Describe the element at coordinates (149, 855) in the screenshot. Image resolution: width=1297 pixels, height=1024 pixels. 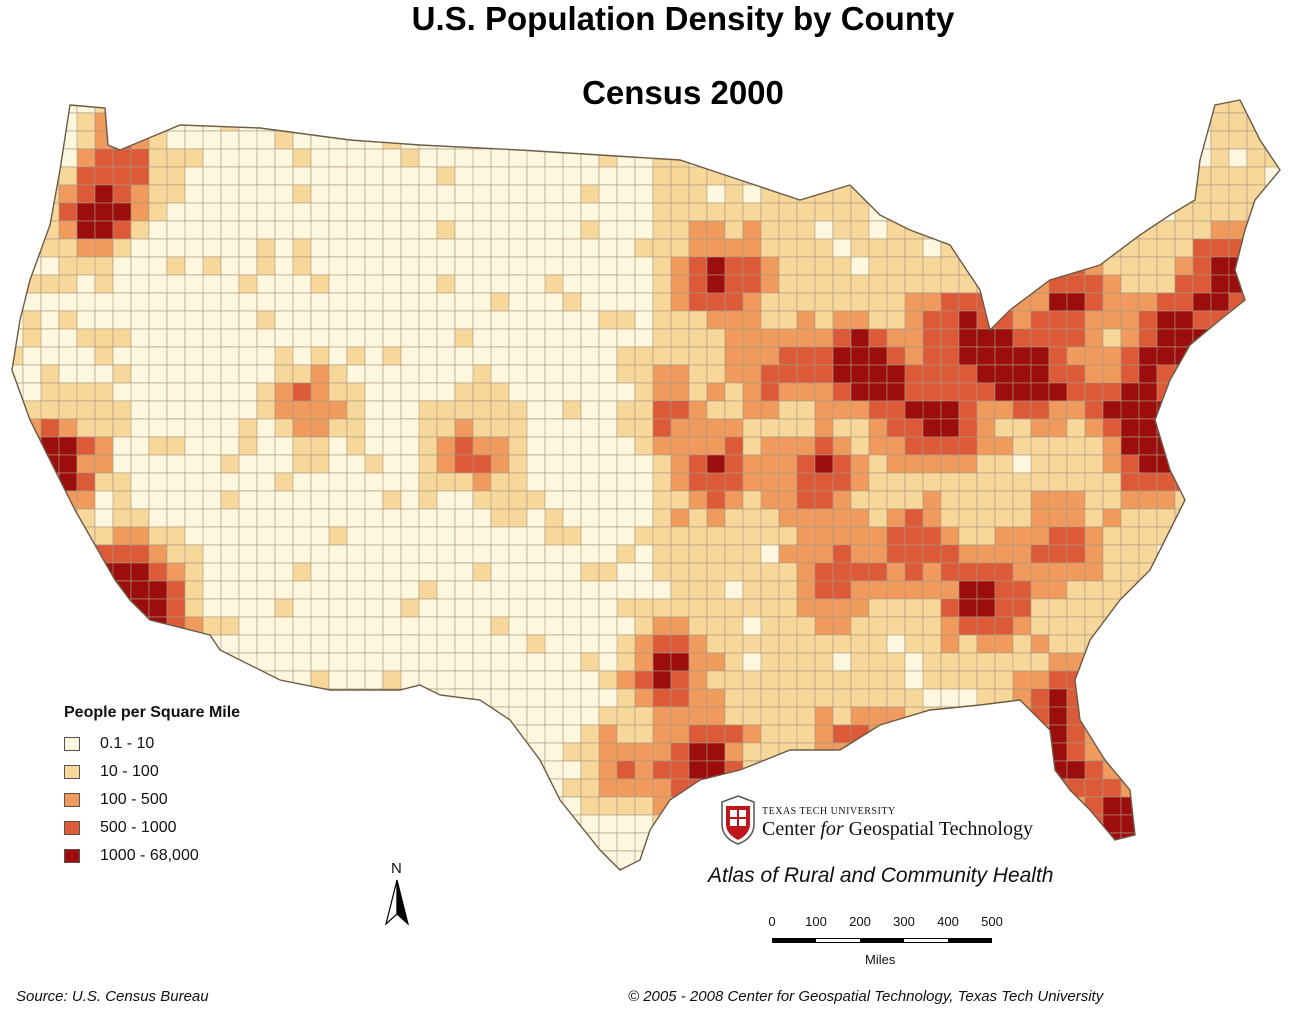
I see `legend-label: 1000 - 68,000` at that location.